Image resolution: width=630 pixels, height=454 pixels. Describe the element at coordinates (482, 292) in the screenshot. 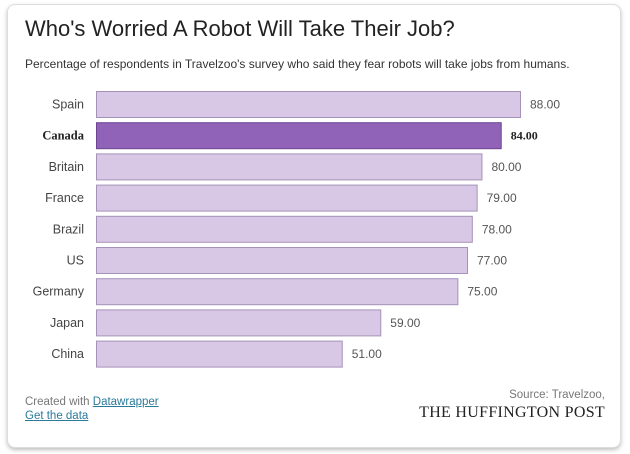

I see `value-label: 75.00` at that location.